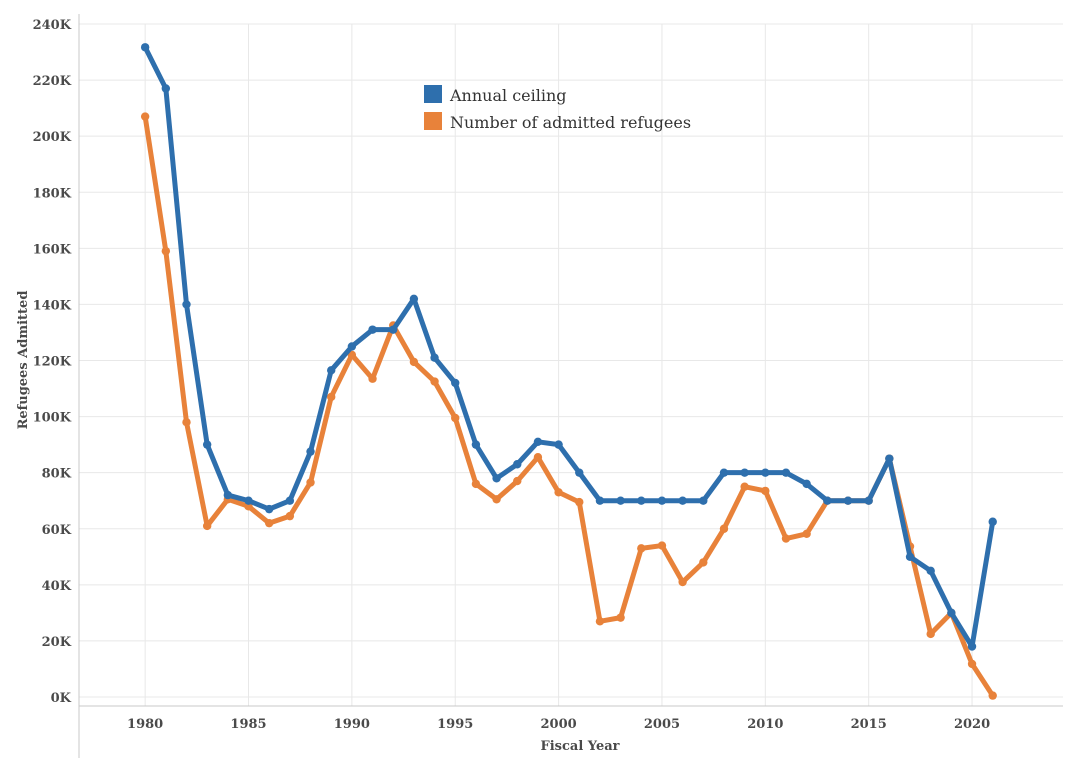 The image size is (1069, 758). What do you see at coordinates (570, 122) in the screenshot?
I see `legend-label-admitted-refugees: Number of admitted refugees` at bounding box center [570, 122].